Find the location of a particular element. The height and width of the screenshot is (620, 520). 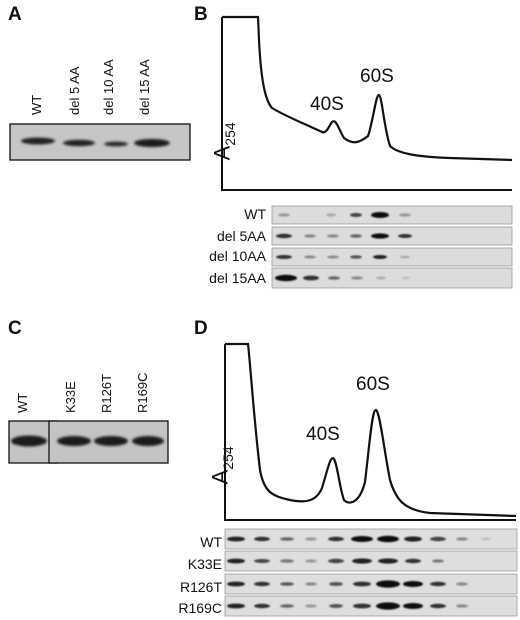

panel-d-row-label: WT is located at coordinates (211, 542).